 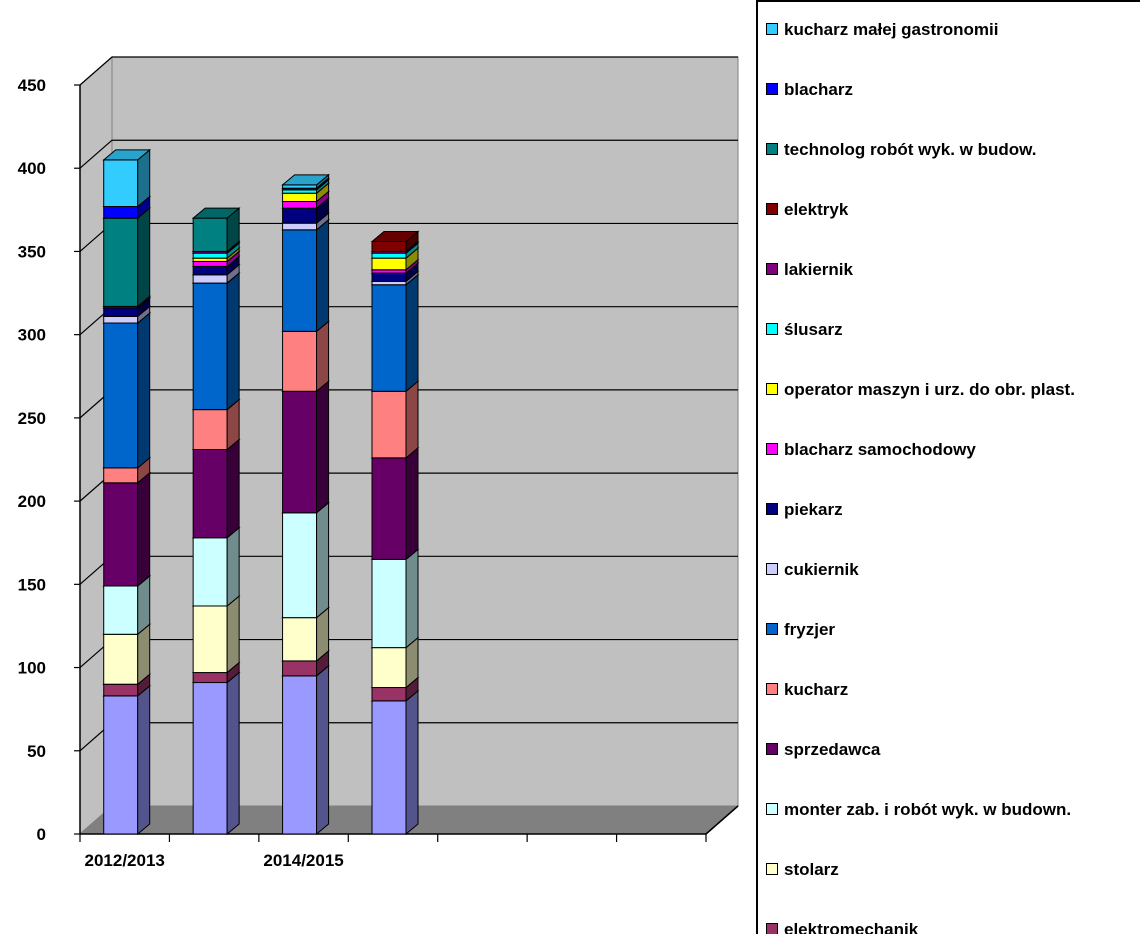 What do you see at coordinates (871, 450) in the screenshot?
I see `legend-item-blacharz-samochodowy: blacharz samochodowy` at bounding box center [871, 450].